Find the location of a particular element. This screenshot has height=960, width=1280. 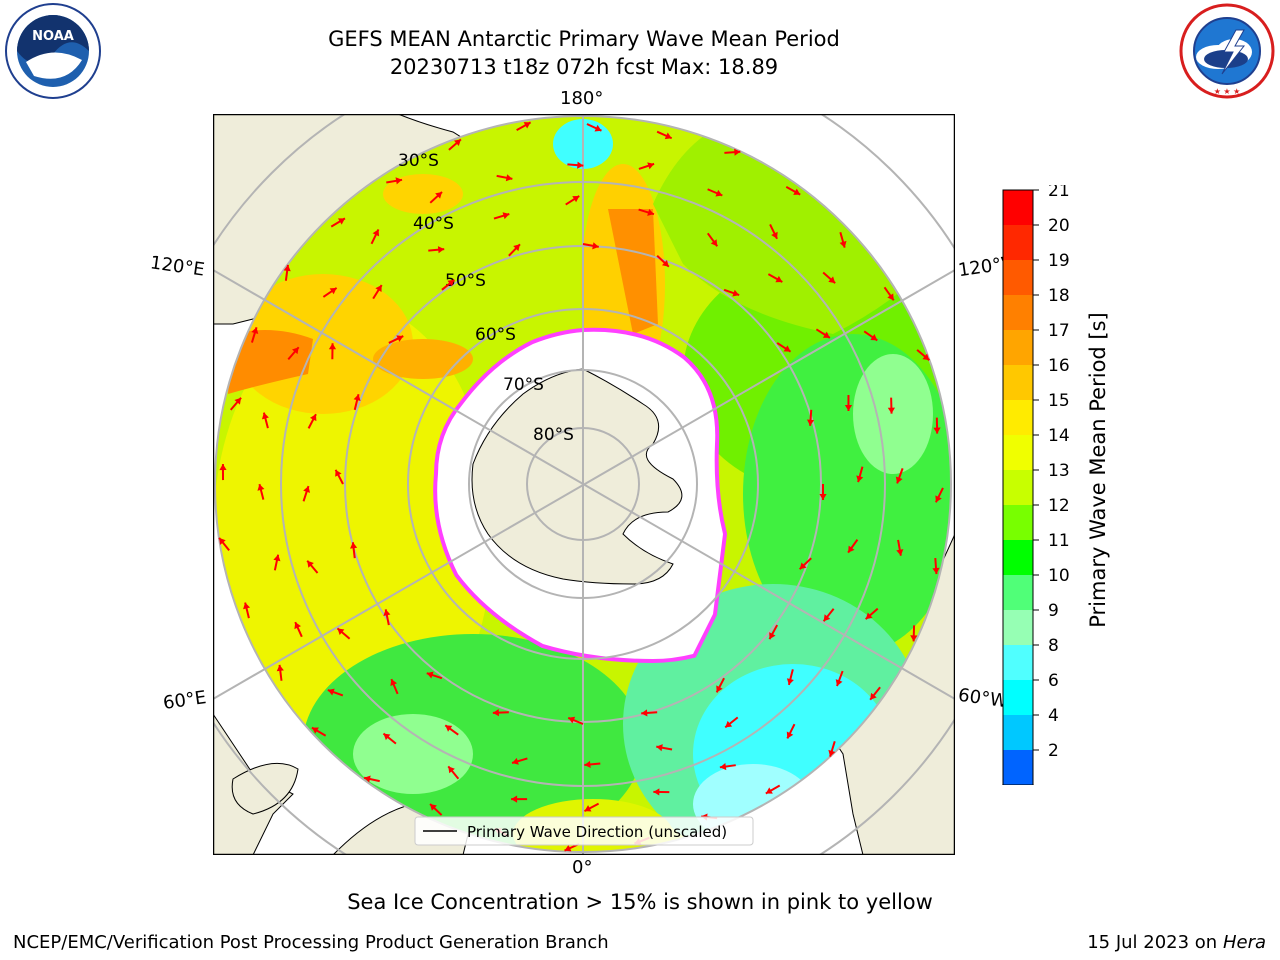

colorbar-tick-label: 16 is located at coordinates (1059, 366).